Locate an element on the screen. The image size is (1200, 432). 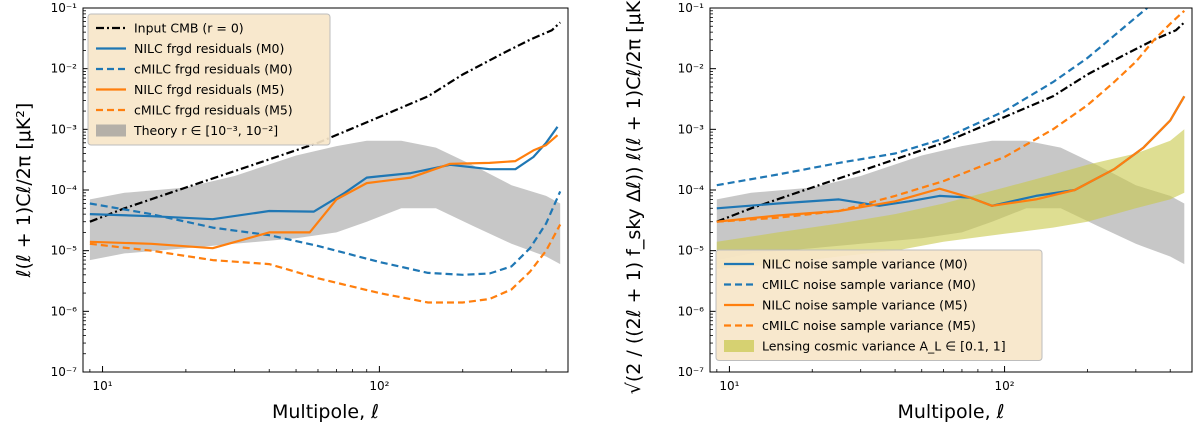
legend-label: NILC frgd residuals (M5) is located at coordinates (209, 89).